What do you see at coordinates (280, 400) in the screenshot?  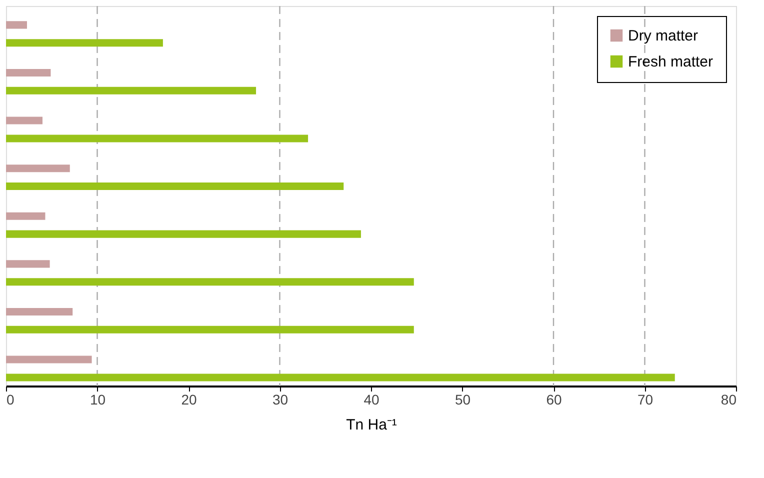 I see `x-tick-label: 30` at bounding box center [280, 400].